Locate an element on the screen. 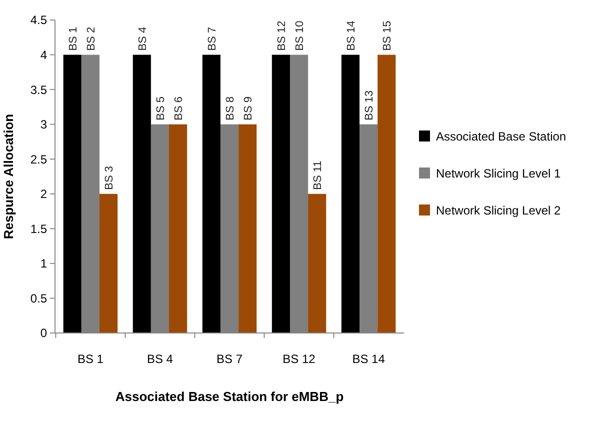 This screenshot has width=609, height=423. data-label: BS 8 is located at coordinates (230, 108).